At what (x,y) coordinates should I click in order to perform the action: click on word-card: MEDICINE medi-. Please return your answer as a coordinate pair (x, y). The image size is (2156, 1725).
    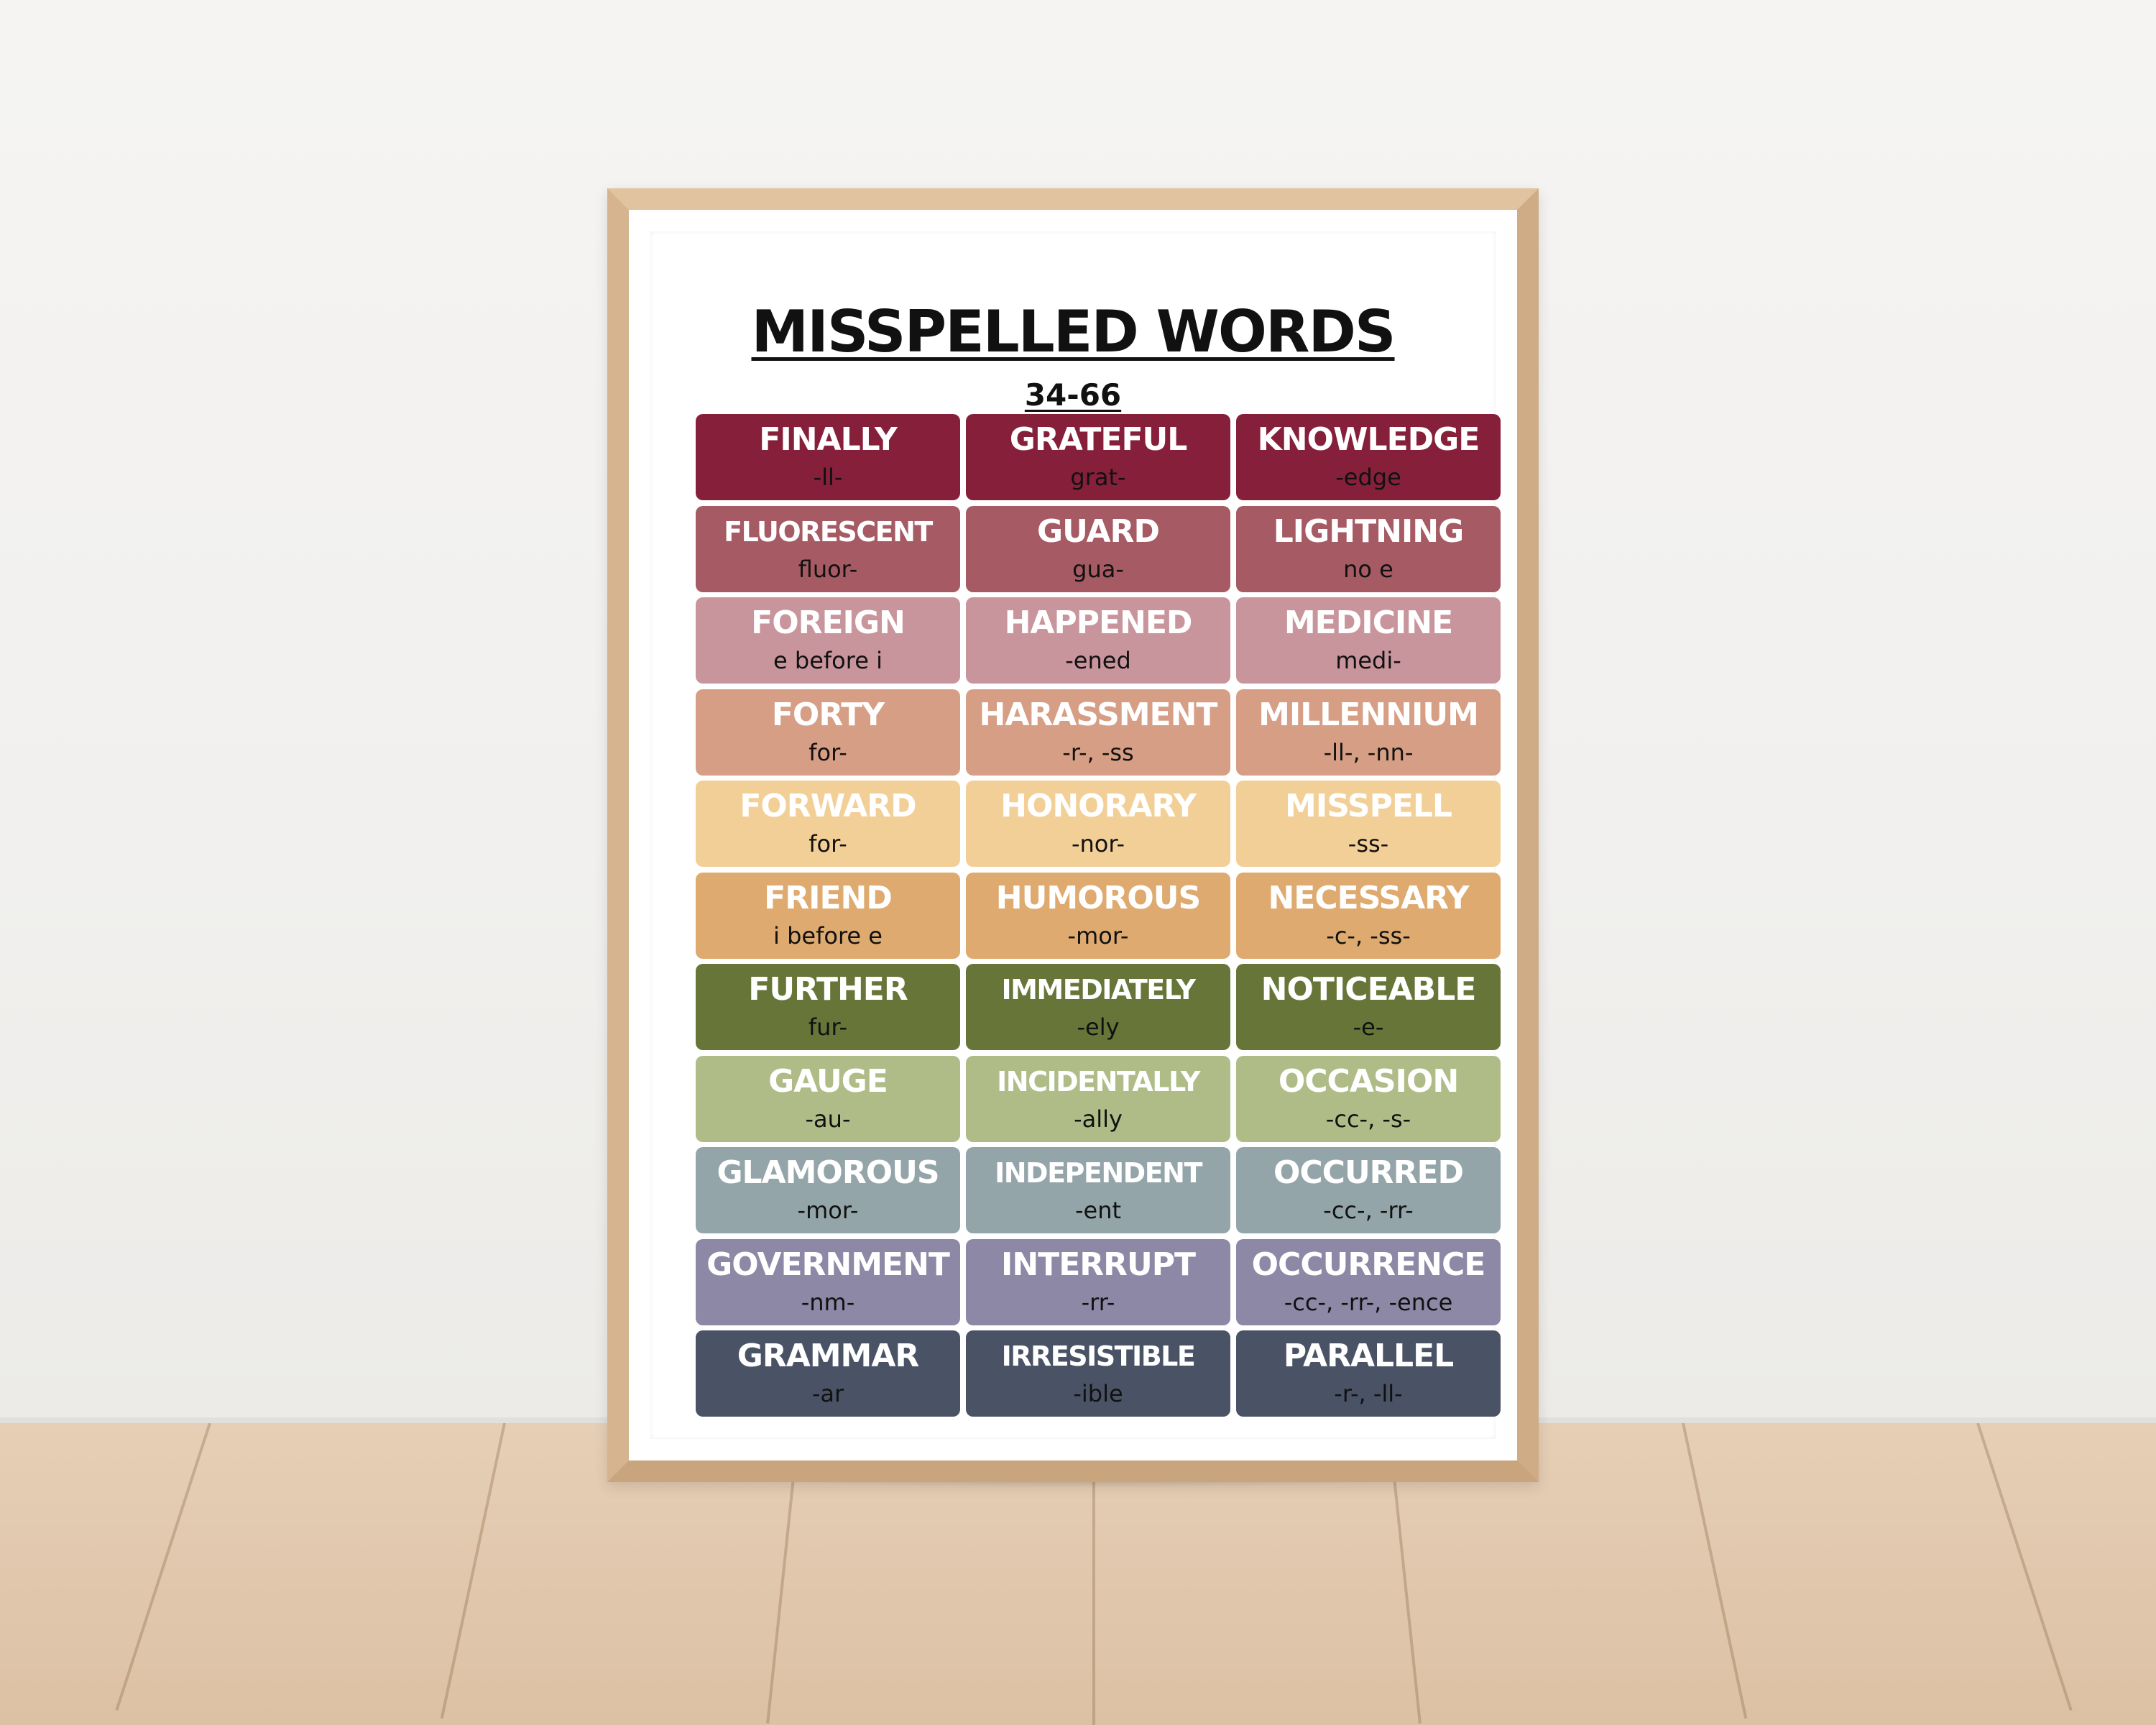
    Looking at the image, I should click on (1369, 640).